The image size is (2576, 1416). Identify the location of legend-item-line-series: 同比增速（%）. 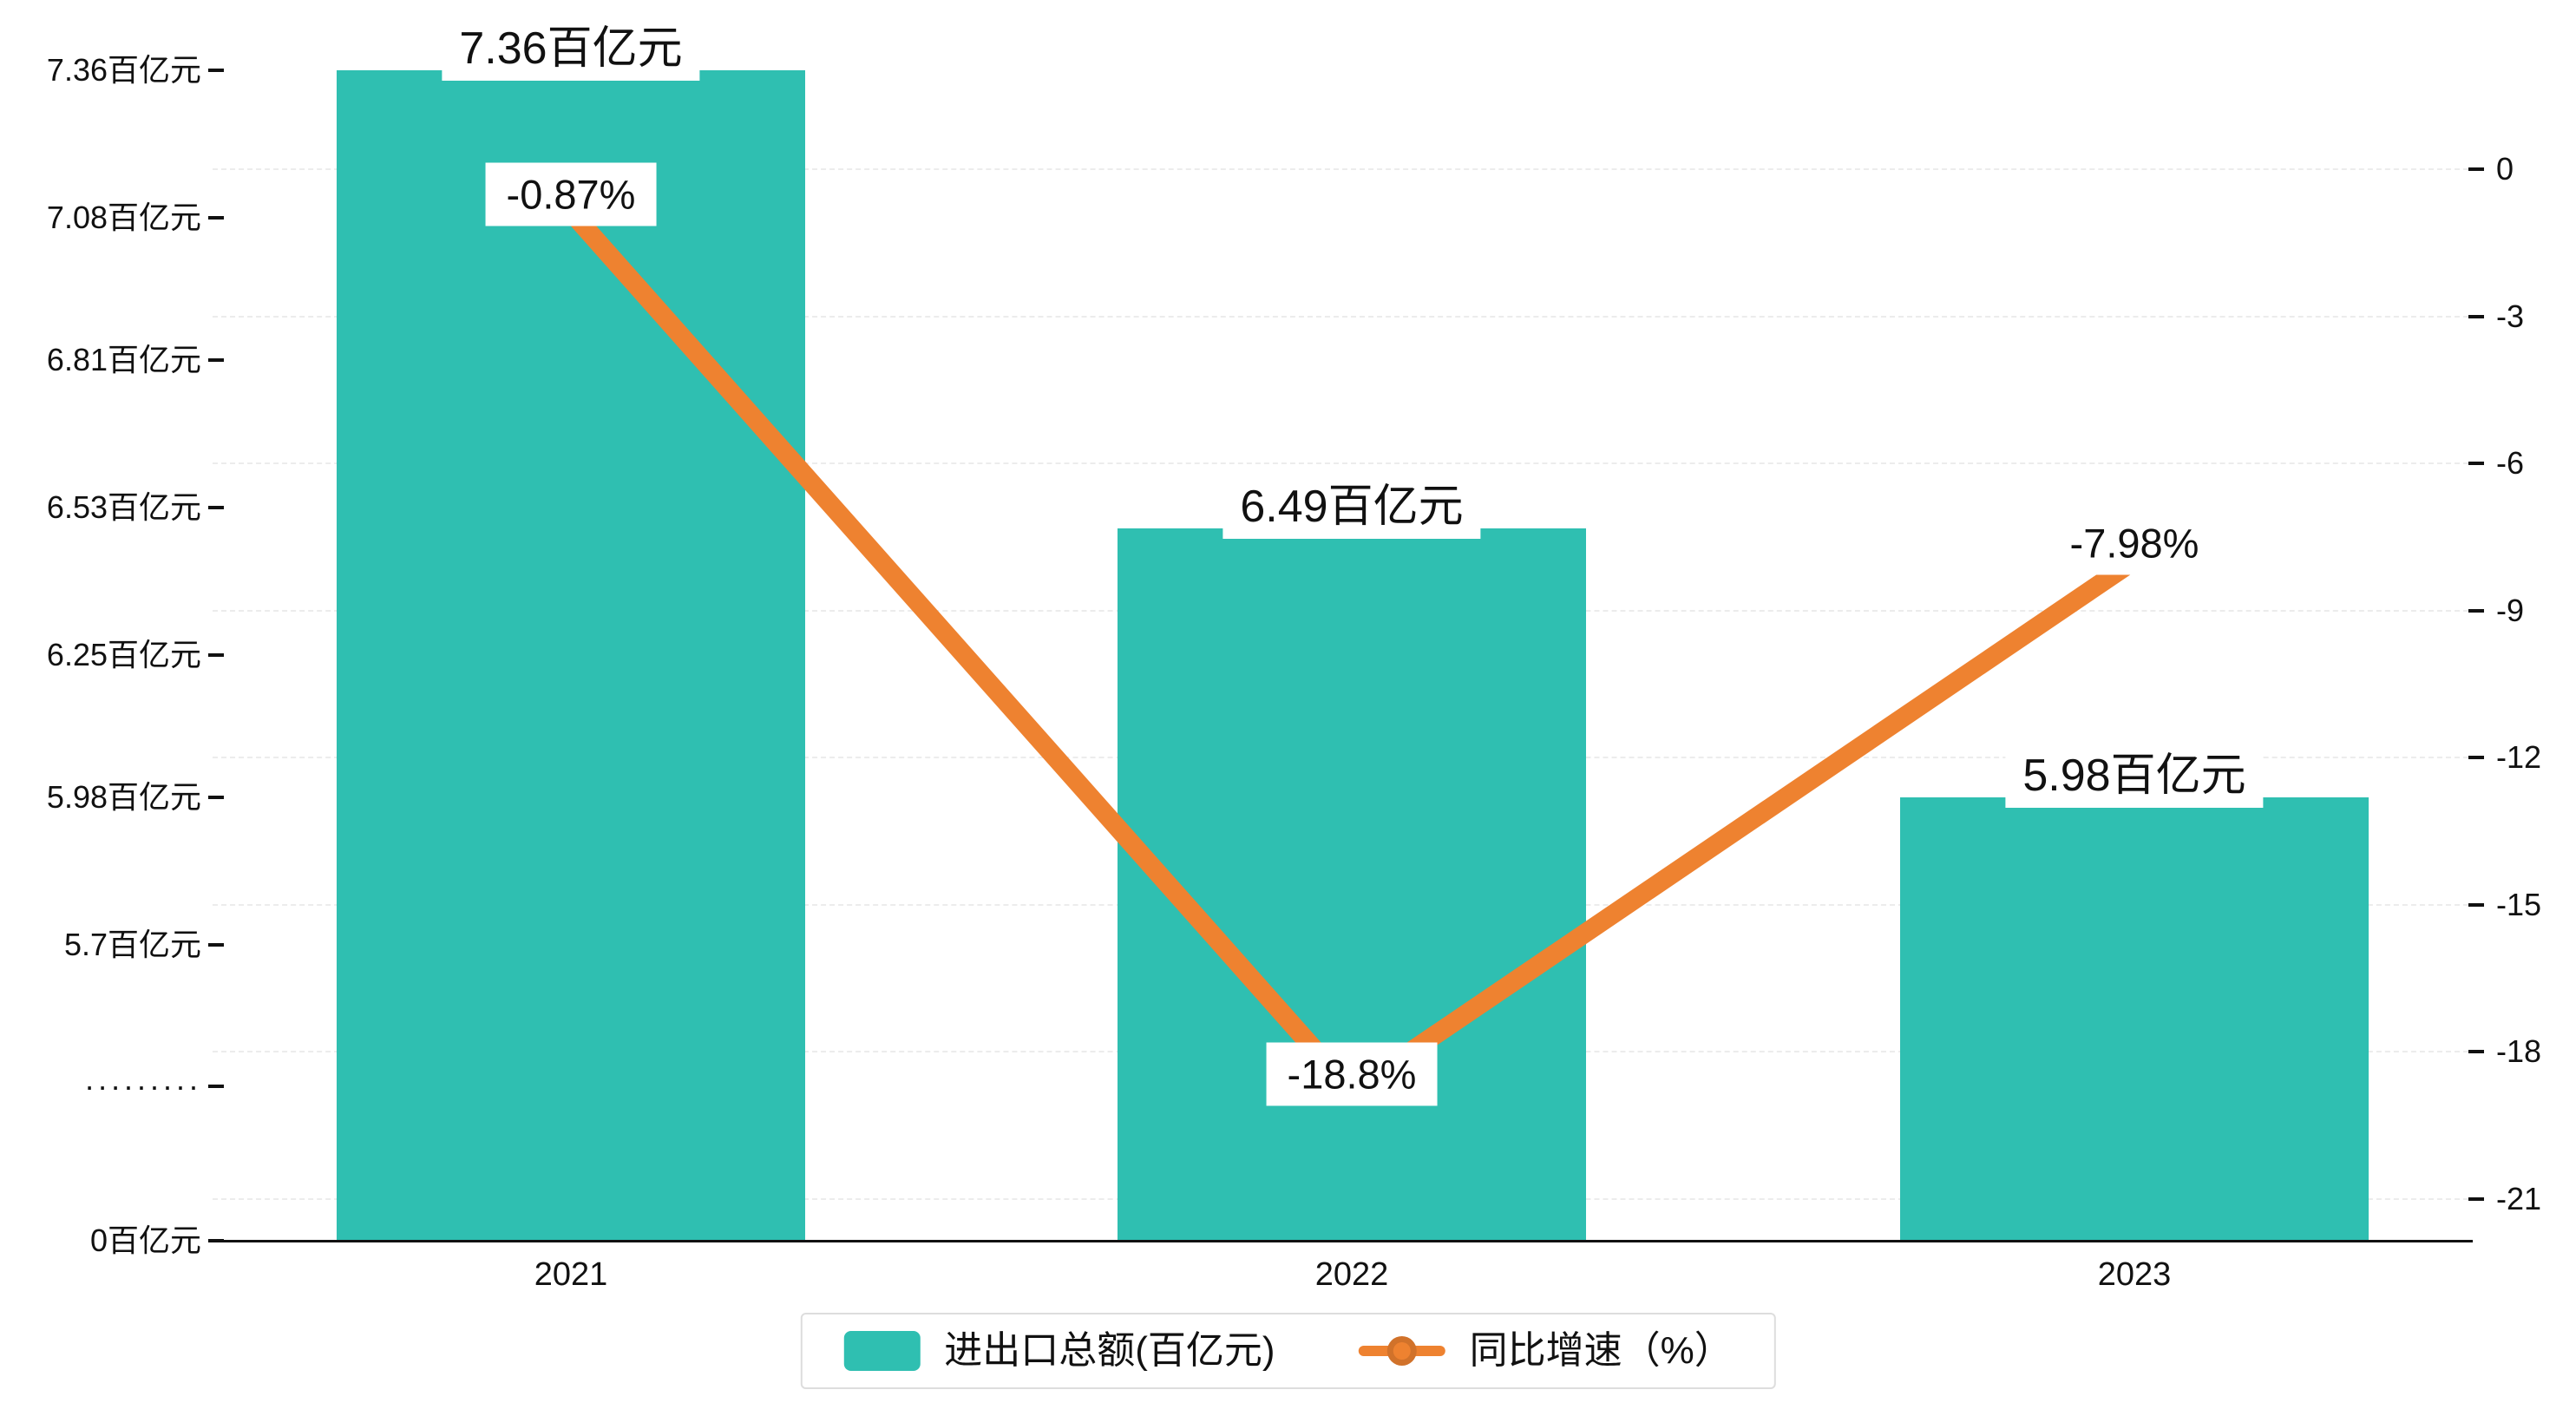
(1545, 1351).